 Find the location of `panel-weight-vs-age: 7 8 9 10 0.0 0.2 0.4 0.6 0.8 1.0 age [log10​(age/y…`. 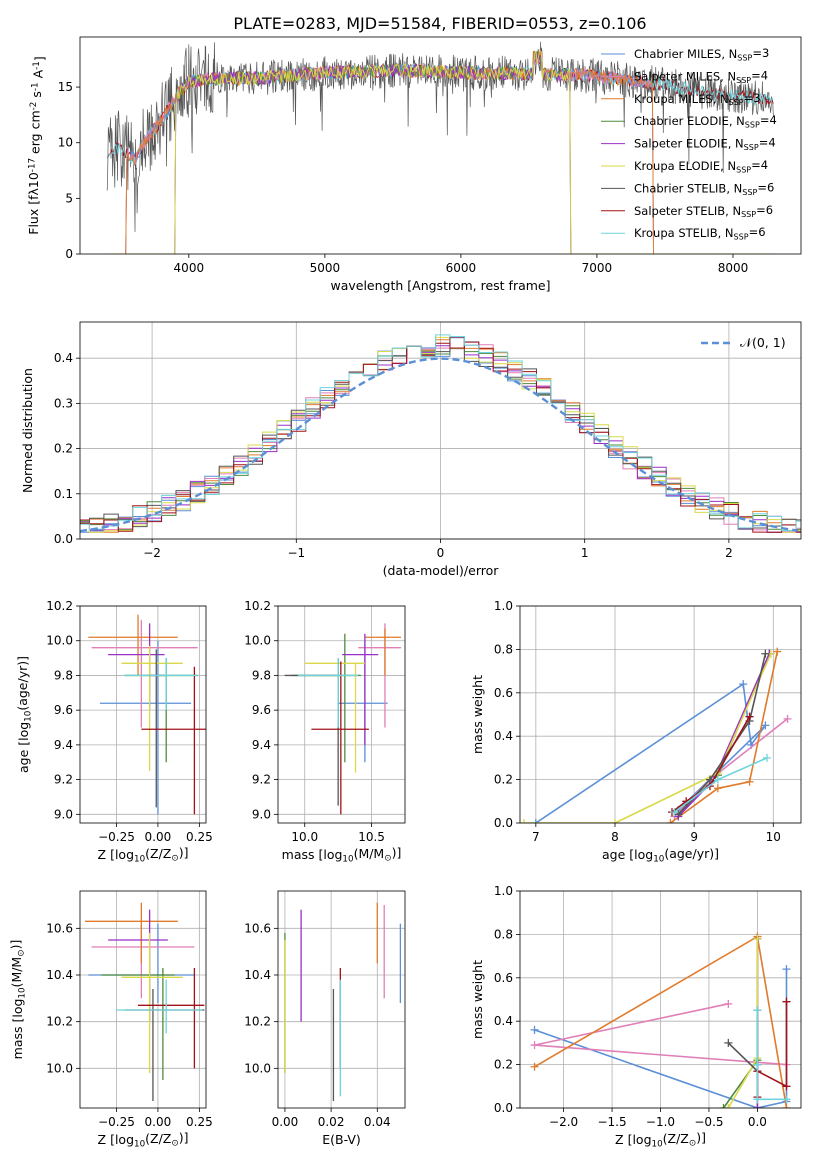

panel-weight-vs-age: 7 8 9 10 0.0 0.2 0.4 0.6 0.8 1.0 age [log10​(age/y… is located at coordinates (636, 732).